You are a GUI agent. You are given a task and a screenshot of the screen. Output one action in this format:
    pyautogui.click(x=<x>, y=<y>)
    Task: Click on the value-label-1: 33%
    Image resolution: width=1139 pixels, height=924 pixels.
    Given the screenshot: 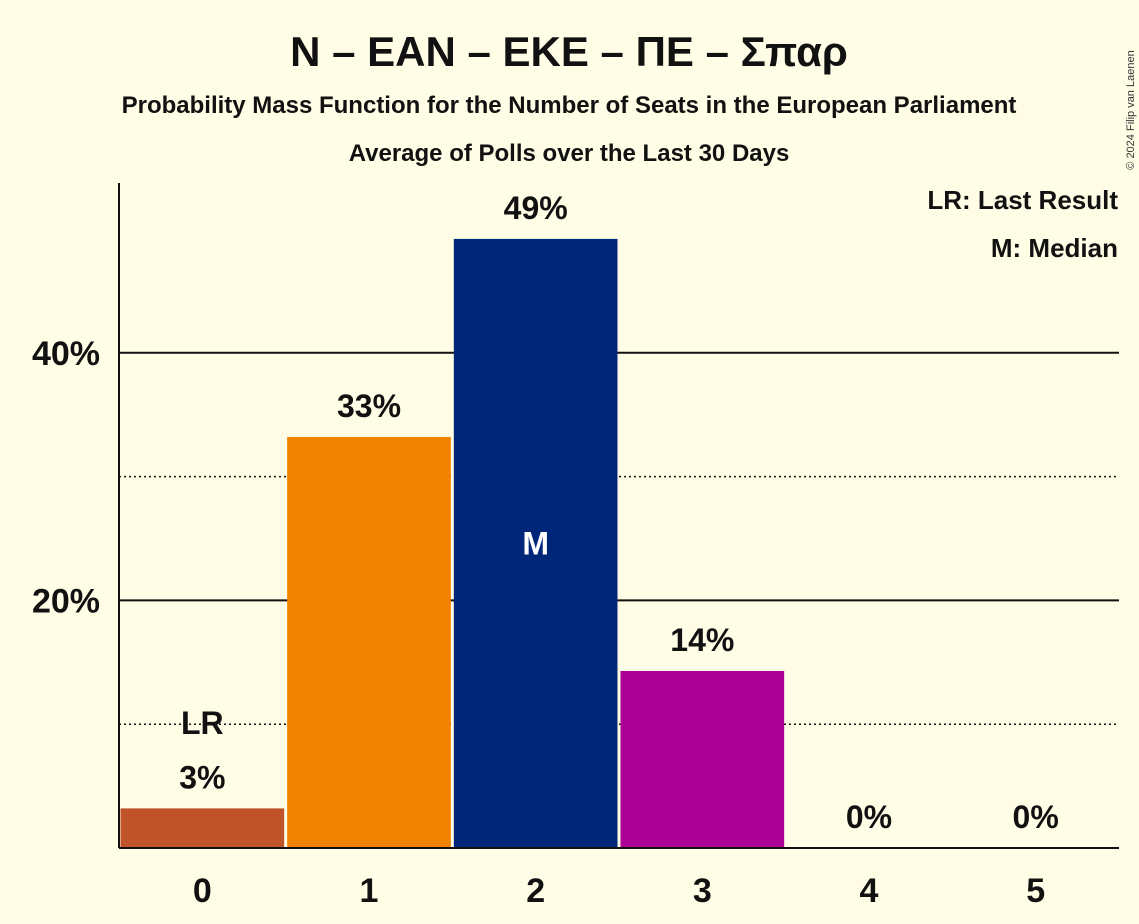 What is the action you would take?
    pyautogui.click(x=369, y=406)
    